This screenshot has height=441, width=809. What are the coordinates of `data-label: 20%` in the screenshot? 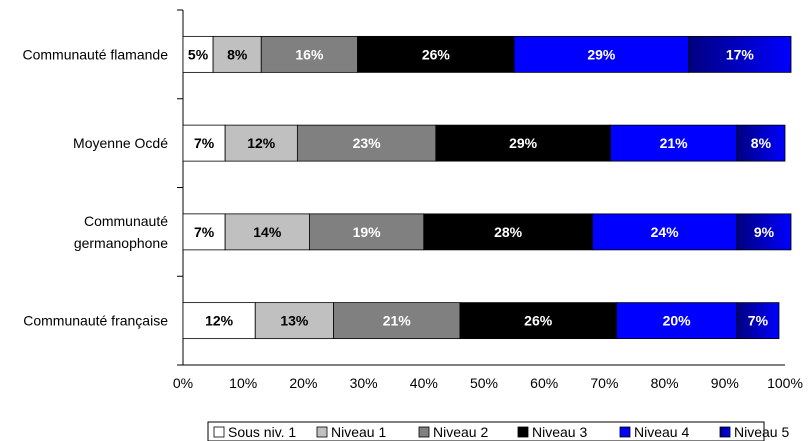 It's located at (677, 321).